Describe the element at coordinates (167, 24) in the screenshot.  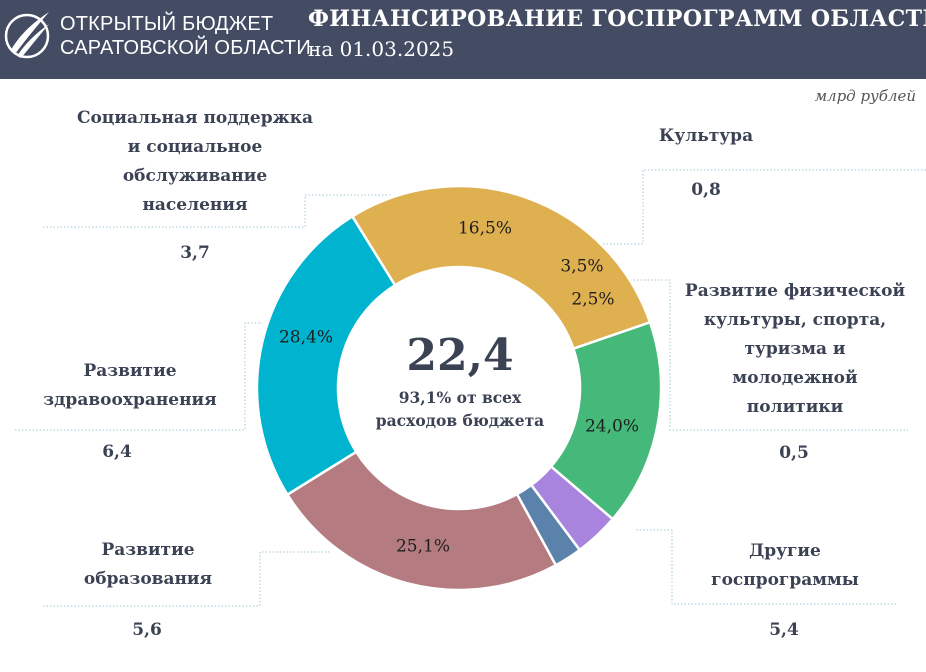
I see `org-line-1: ОТКРЫТЫЙ БЮДЖЕТ` at that location.